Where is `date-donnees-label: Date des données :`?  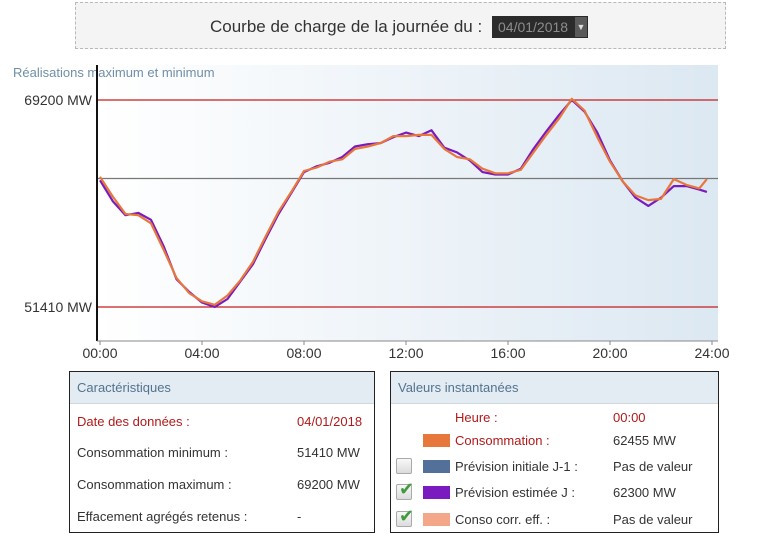 date-donnees-label: Date des données : is located at coordinates (133, 421).